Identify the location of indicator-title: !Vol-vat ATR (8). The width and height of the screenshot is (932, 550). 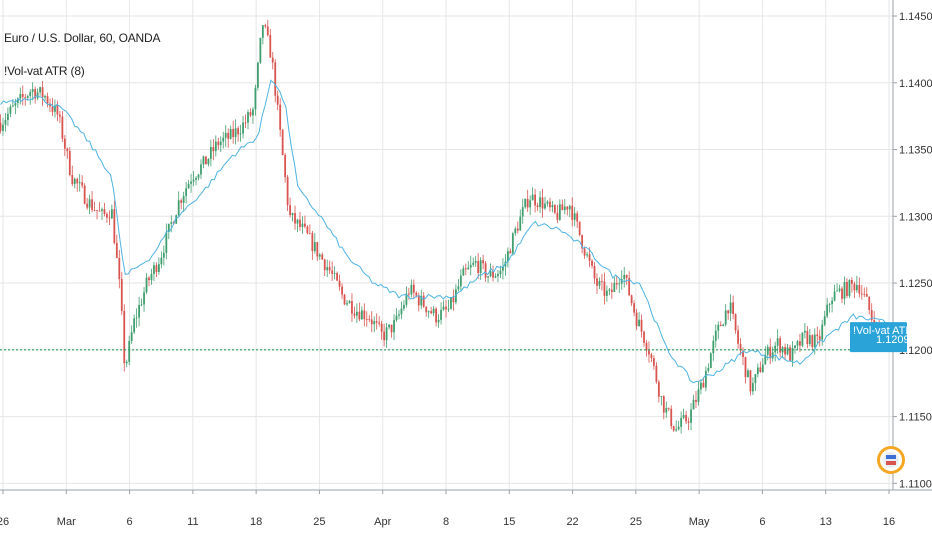
(44, 71).